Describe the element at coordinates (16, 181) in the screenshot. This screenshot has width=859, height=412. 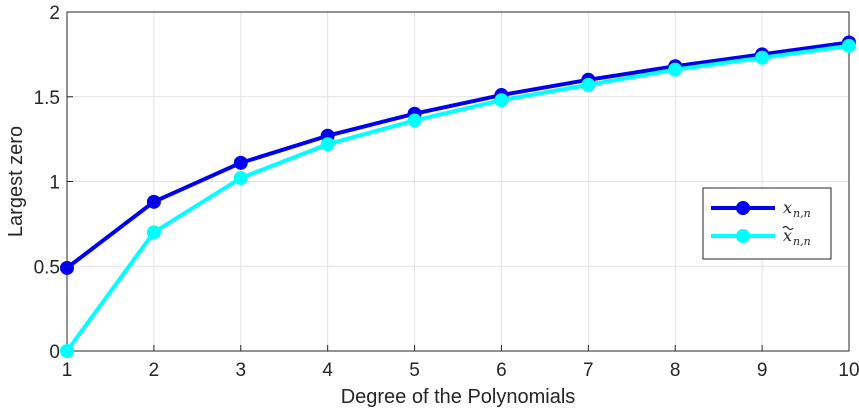
I see `y-axis-label: Largest zero` at that location.